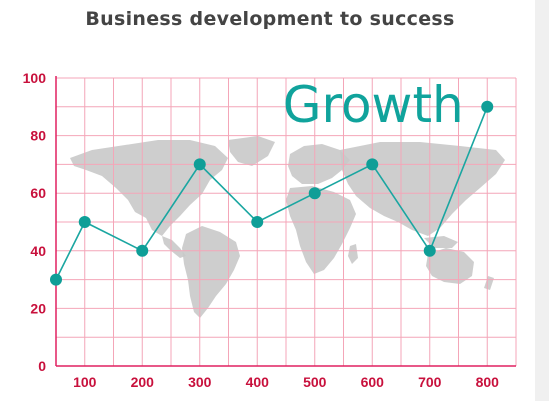 The width and height of the screenshot is (549, 401). I want to click on x-tick-label: 500, so click(315, 382).